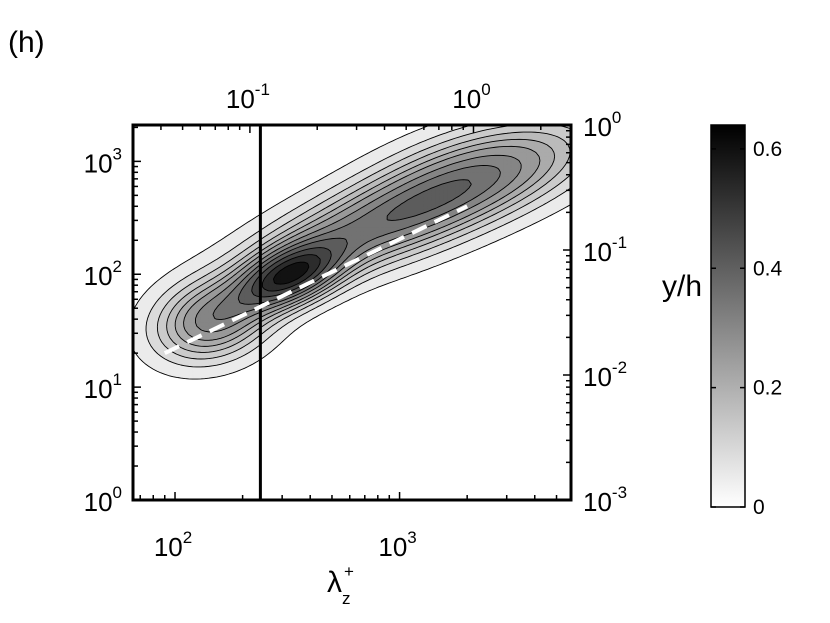 The width and height of the screenshot is (830, 623). I want to click on y-tick-label: 10², so click(103, 274).